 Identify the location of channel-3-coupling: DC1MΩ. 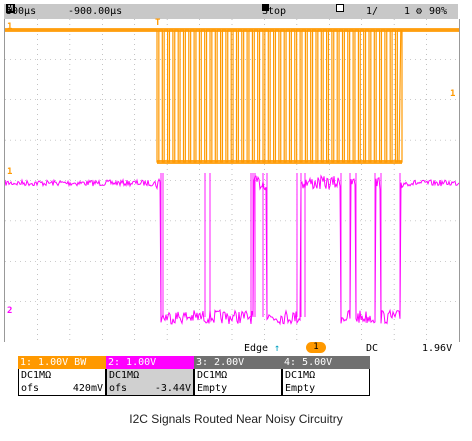
(238, 375).